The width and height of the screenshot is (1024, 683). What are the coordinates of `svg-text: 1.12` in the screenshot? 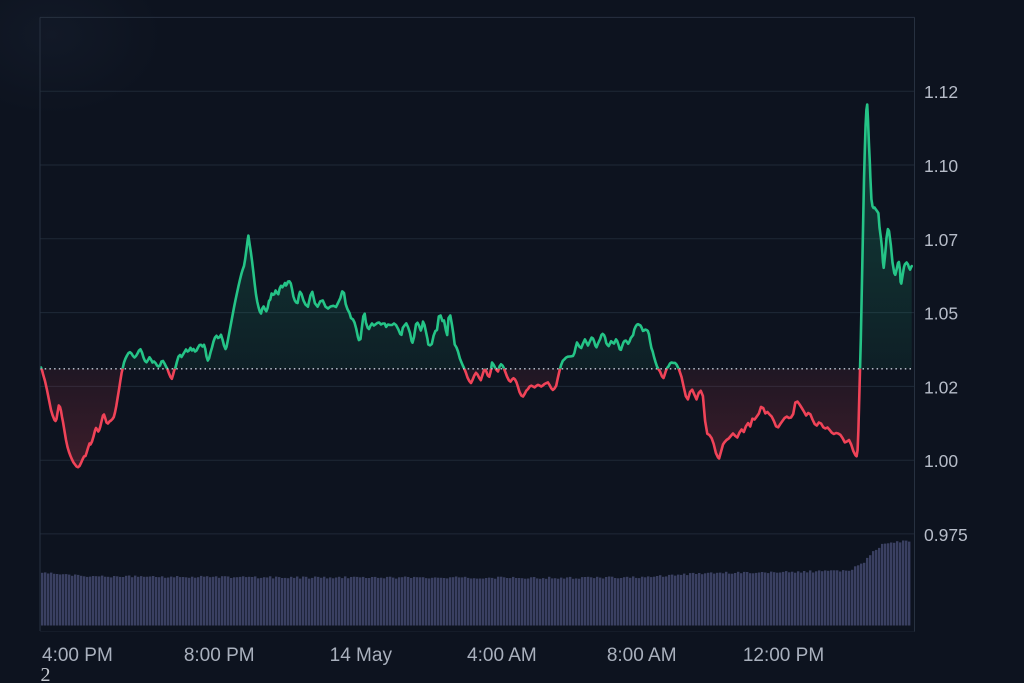 It's located at (941, 92).